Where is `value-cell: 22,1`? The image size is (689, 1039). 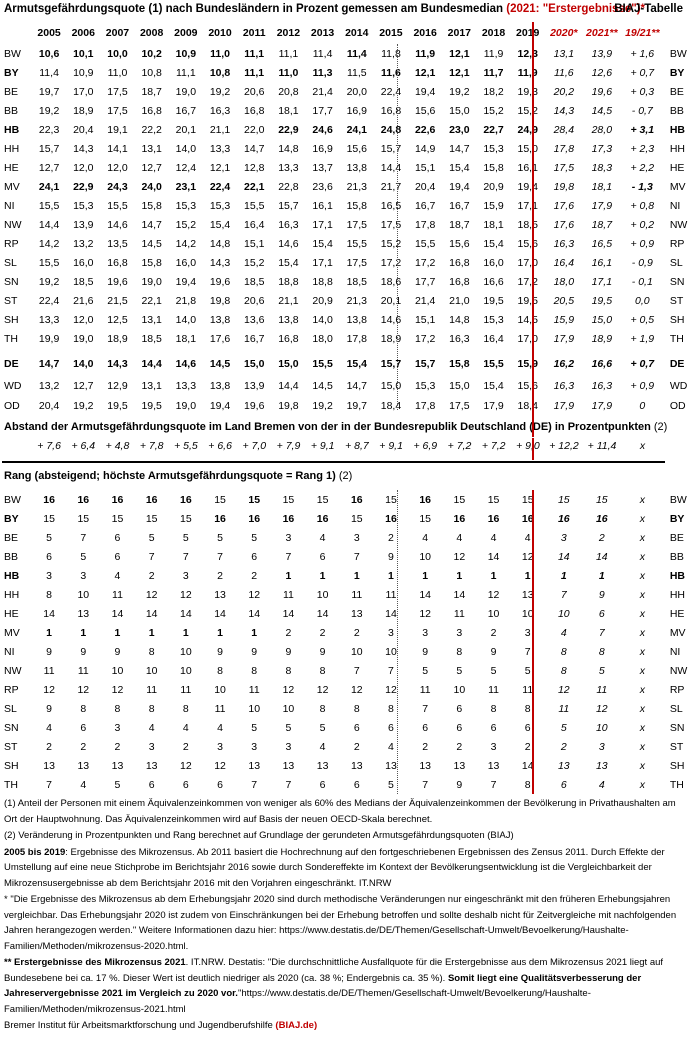 value-cell: 22,1 is located at coordinates (151, 300).